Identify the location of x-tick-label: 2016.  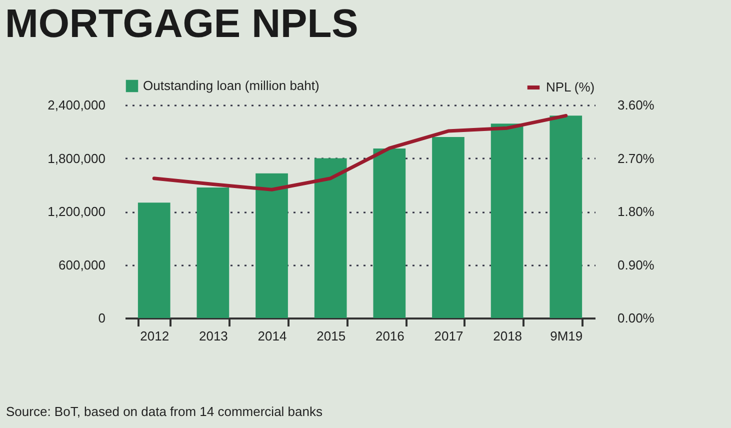
(389, 336).